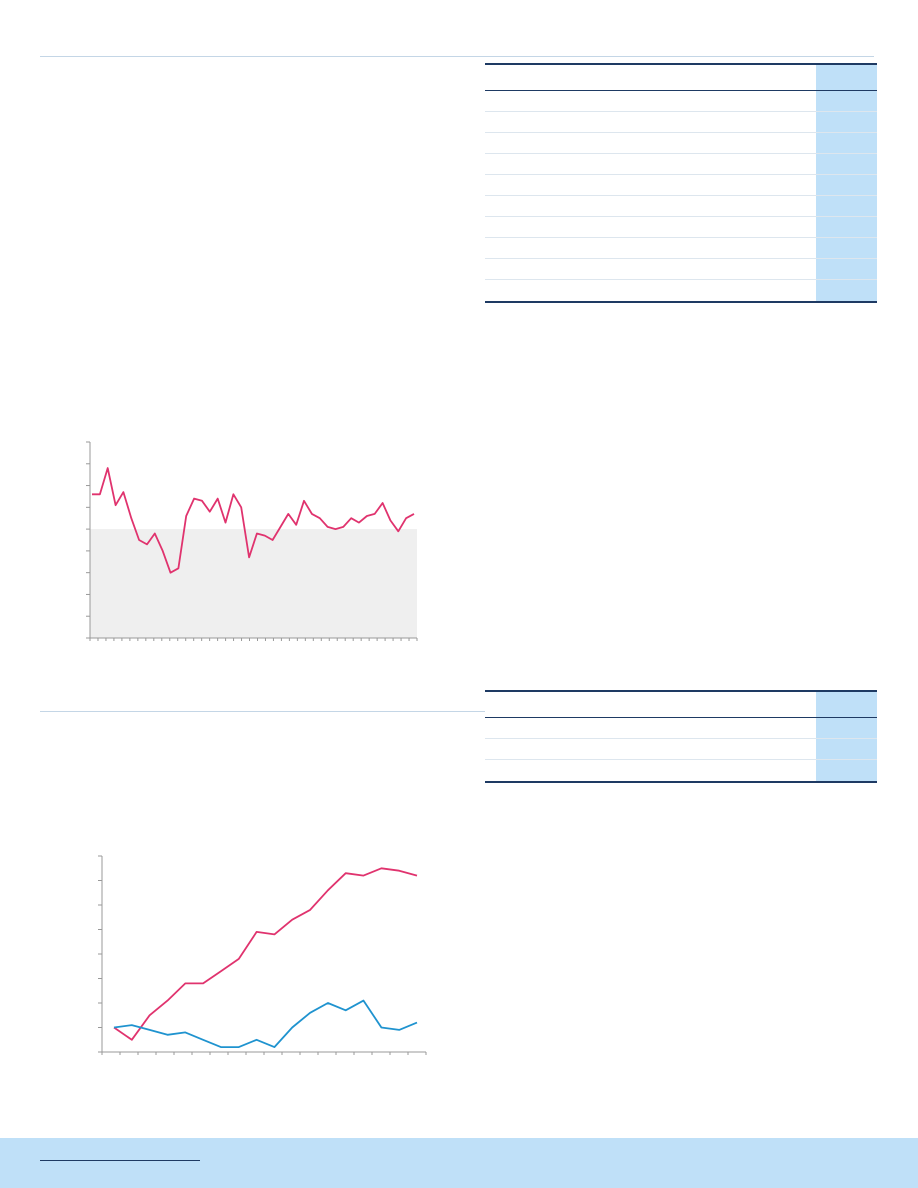 The width and height of the screenshot is (918, 1188). Describe the element at coordinates (120, 1160) in the screenshot. I see `footer-link-underline` at that location.